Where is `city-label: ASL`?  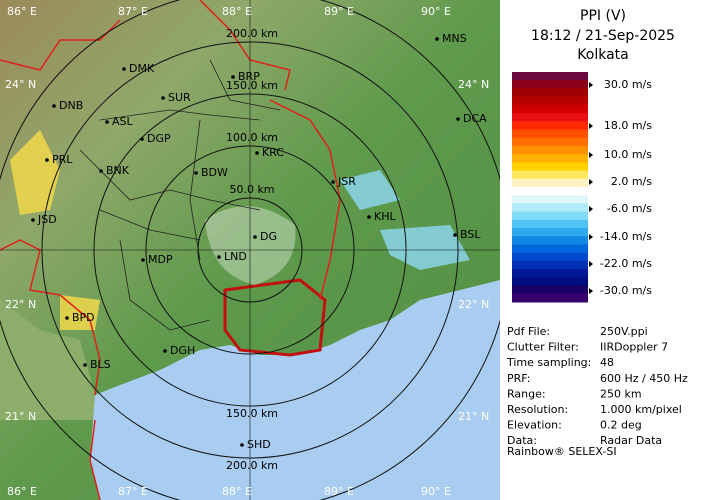 city-label: ASL is located at coordinates (123, 121).